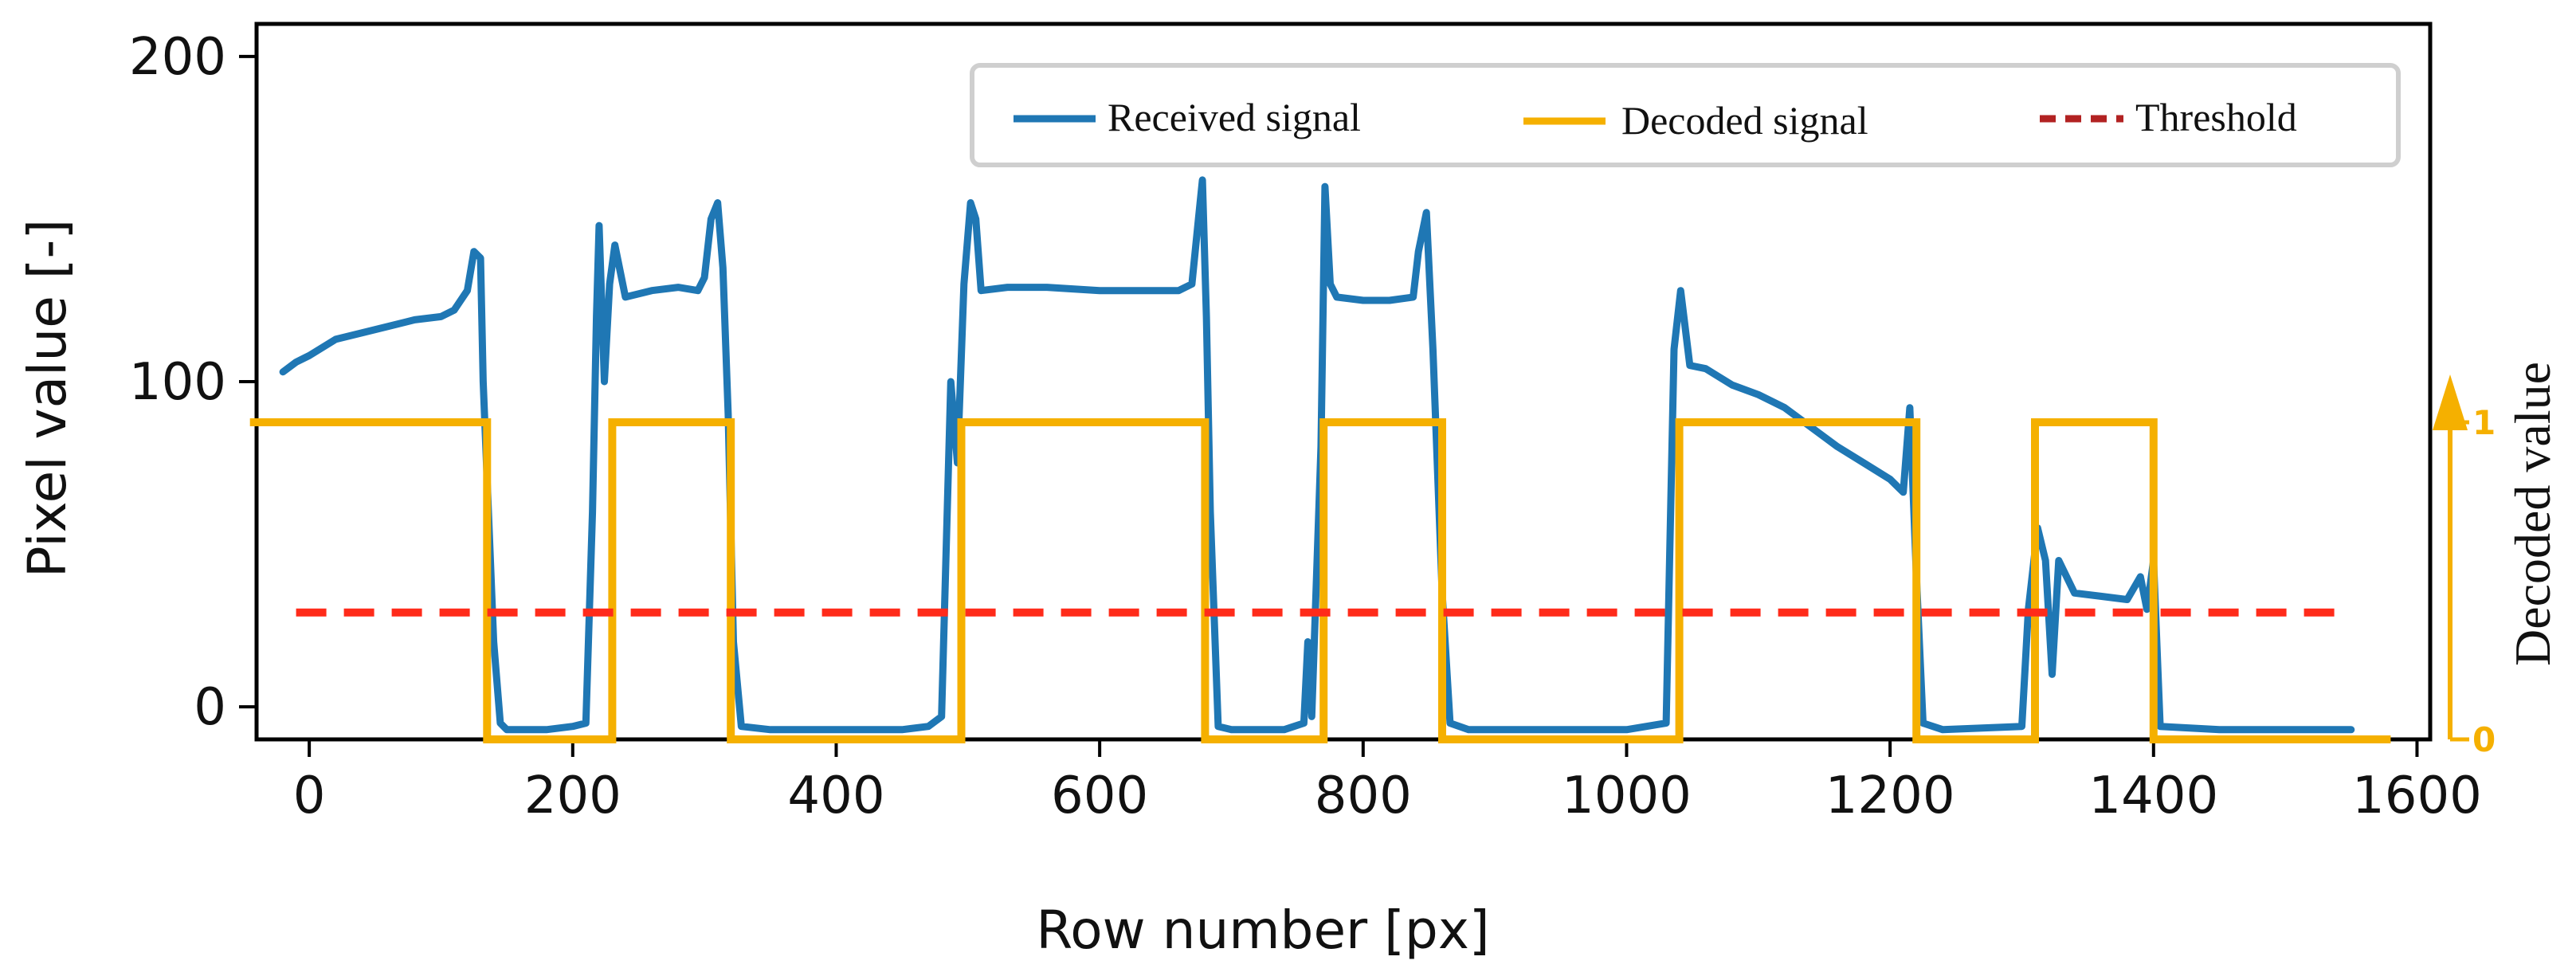  Describe the element at coordinates (1363, 795) in the screenshot. I see `x-tick-label: 800` at that location.